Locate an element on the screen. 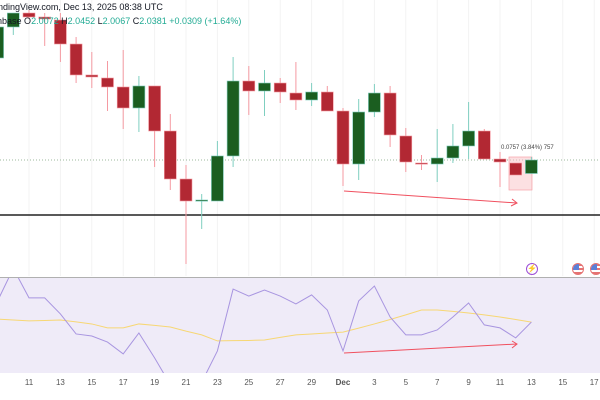 This screenshot has height=400, width=600. change-value: +0.0309 (+1.64%) is located at coordinates (205, 21).